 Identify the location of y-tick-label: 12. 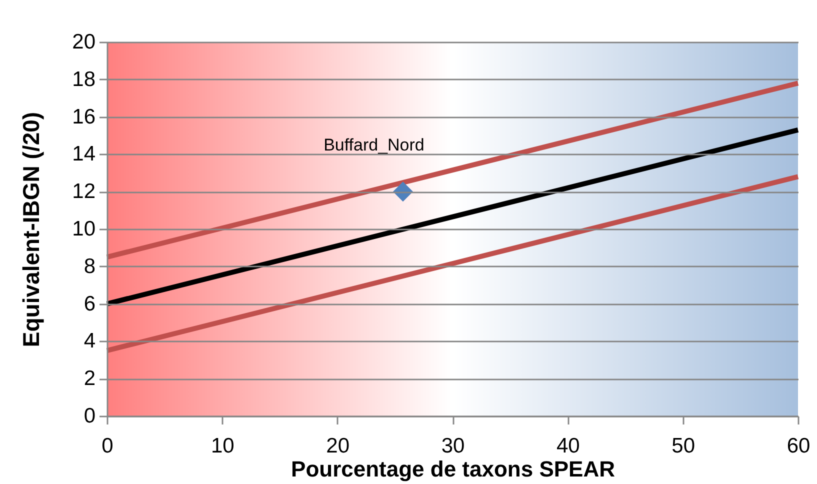
(84, 192).